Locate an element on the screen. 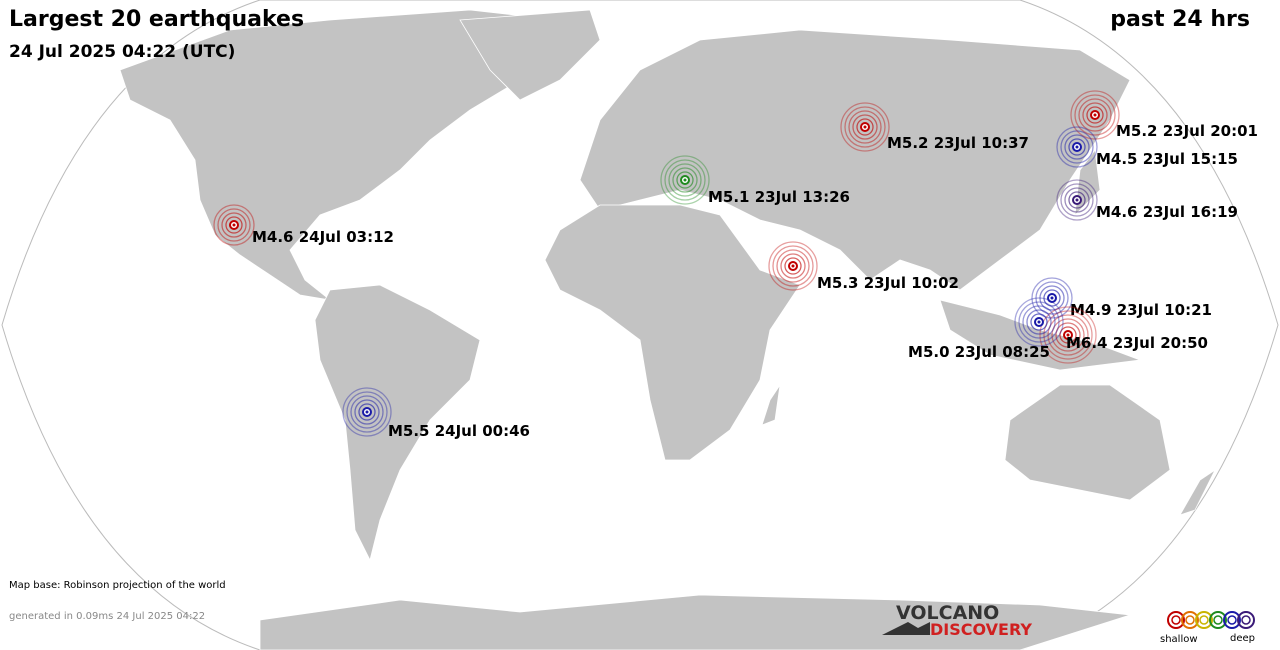 This screenshot has height=650, width=1280. subtitle: 24 Jul 2025 04:22 (UTC) is located at coordinates (122, 52).